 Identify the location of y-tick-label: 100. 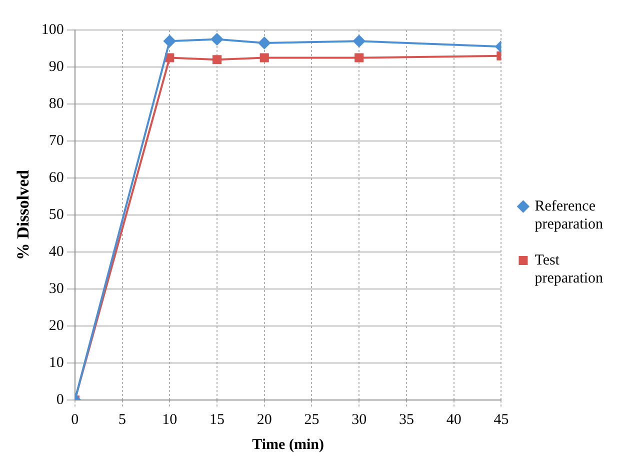
(52, 30).